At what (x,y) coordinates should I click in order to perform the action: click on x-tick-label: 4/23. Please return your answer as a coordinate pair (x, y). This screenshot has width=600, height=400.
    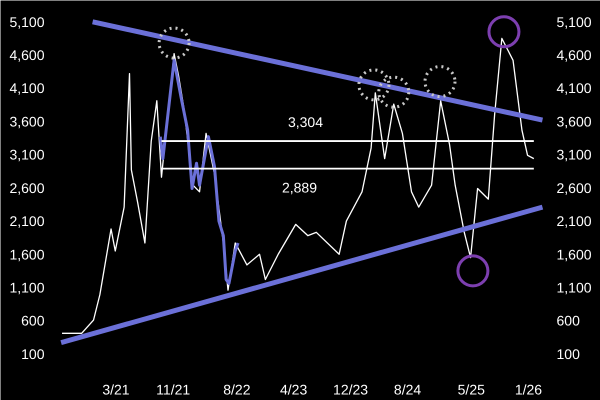
    Looking at the image, I should click on (294, 390).